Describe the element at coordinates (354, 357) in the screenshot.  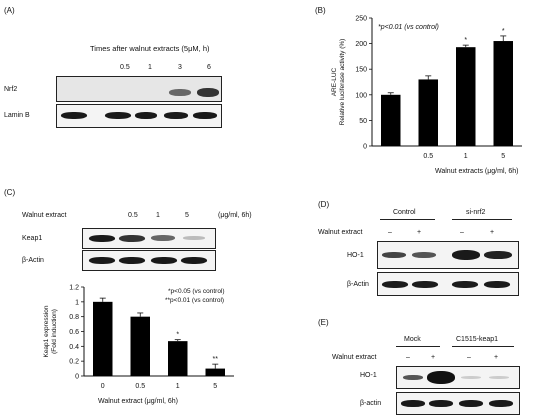
I see `panel-e-treatment: Walnut extract` at that location.